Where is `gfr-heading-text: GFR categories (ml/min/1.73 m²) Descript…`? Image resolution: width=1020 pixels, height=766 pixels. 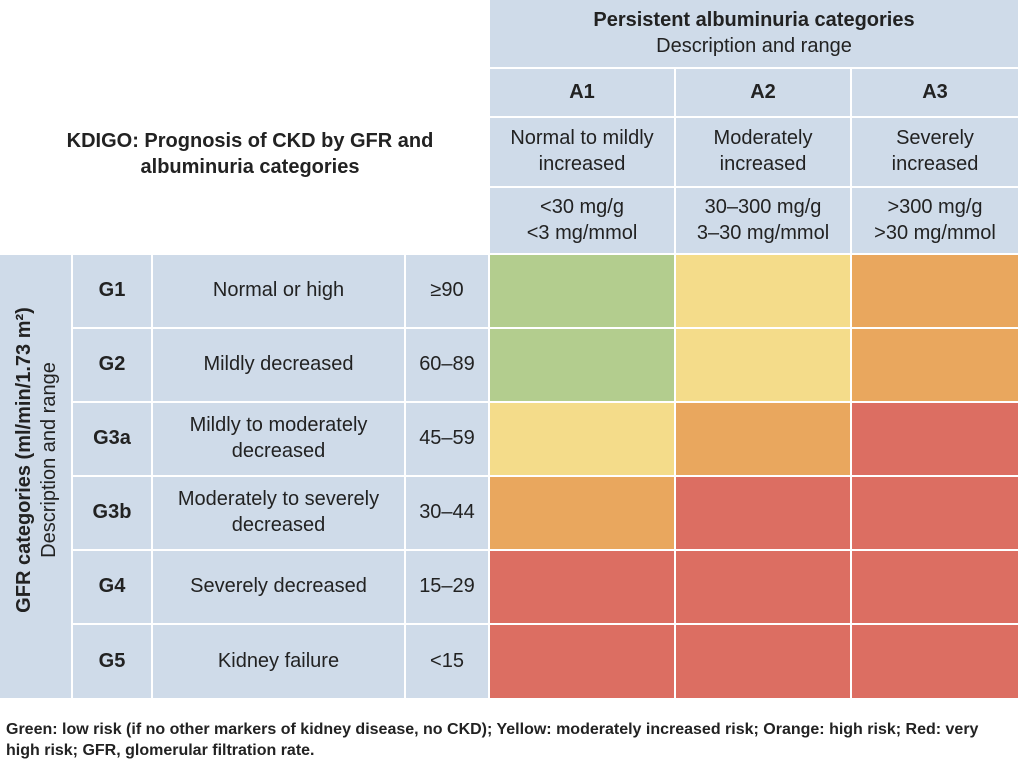 gfr-heading-text: GFR categories (ml/min/1.73 m²) Descript… is located at coordinates (37, 460).